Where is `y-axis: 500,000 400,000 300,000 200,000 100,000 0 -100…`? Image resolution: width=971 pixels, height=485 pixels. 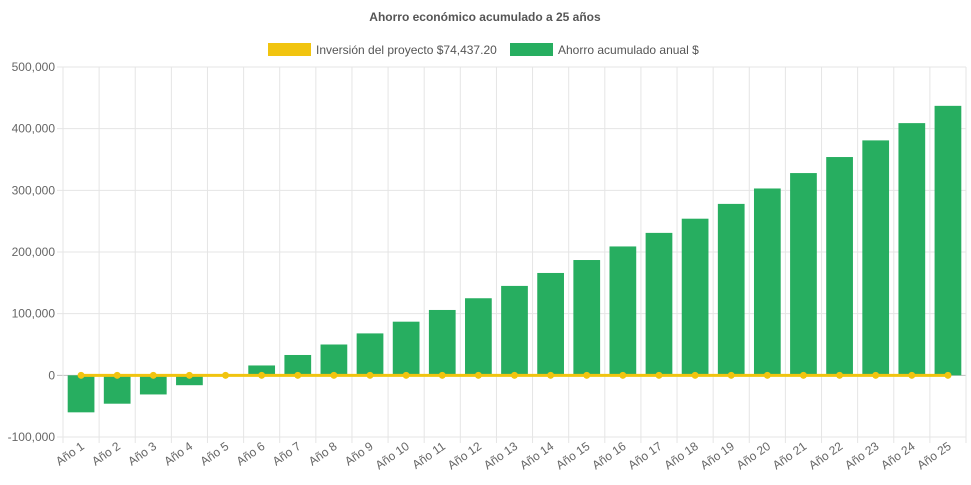
y-axis: 500,000 400,000 300,000 200,000 100,000 0 -100… is located at coordinates (32, 252).